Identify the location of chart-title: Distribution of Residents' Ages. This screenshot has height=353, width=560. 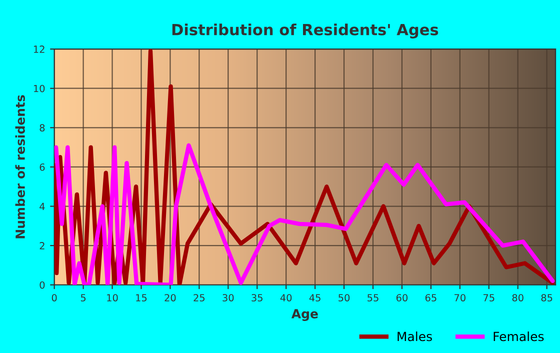
(305, 31).